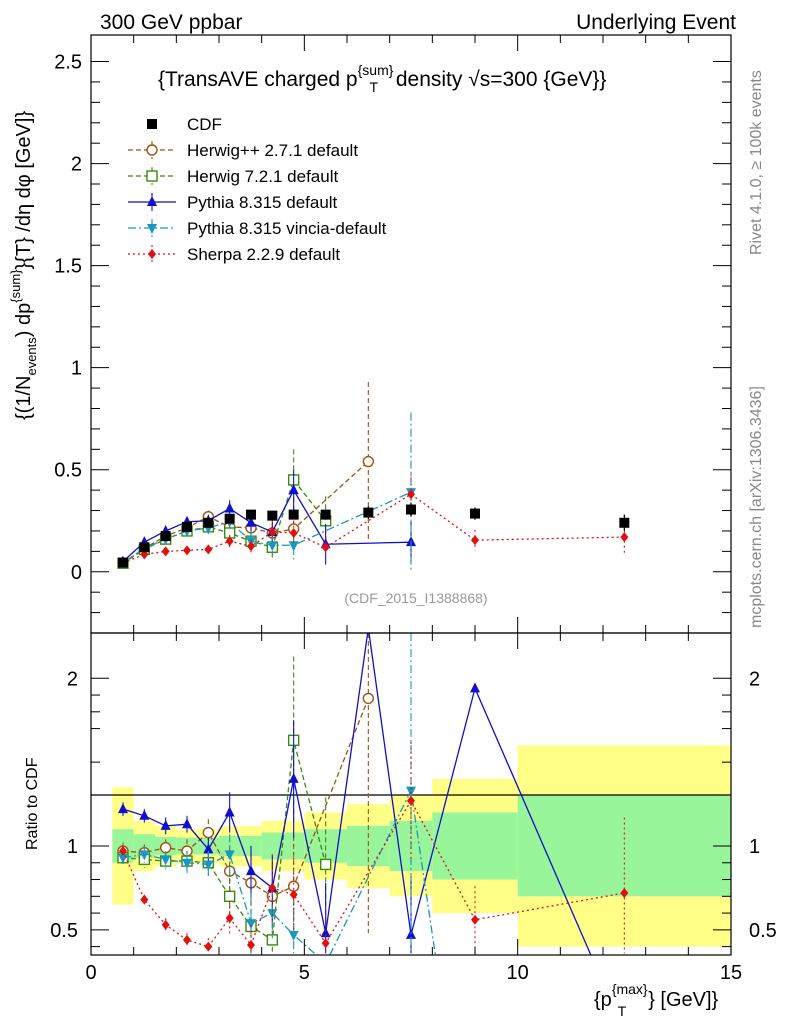  Describe the element at coordinates (64, 931) in the screenshot. I see `ratio-tick-label-left: 0.5` at that location.